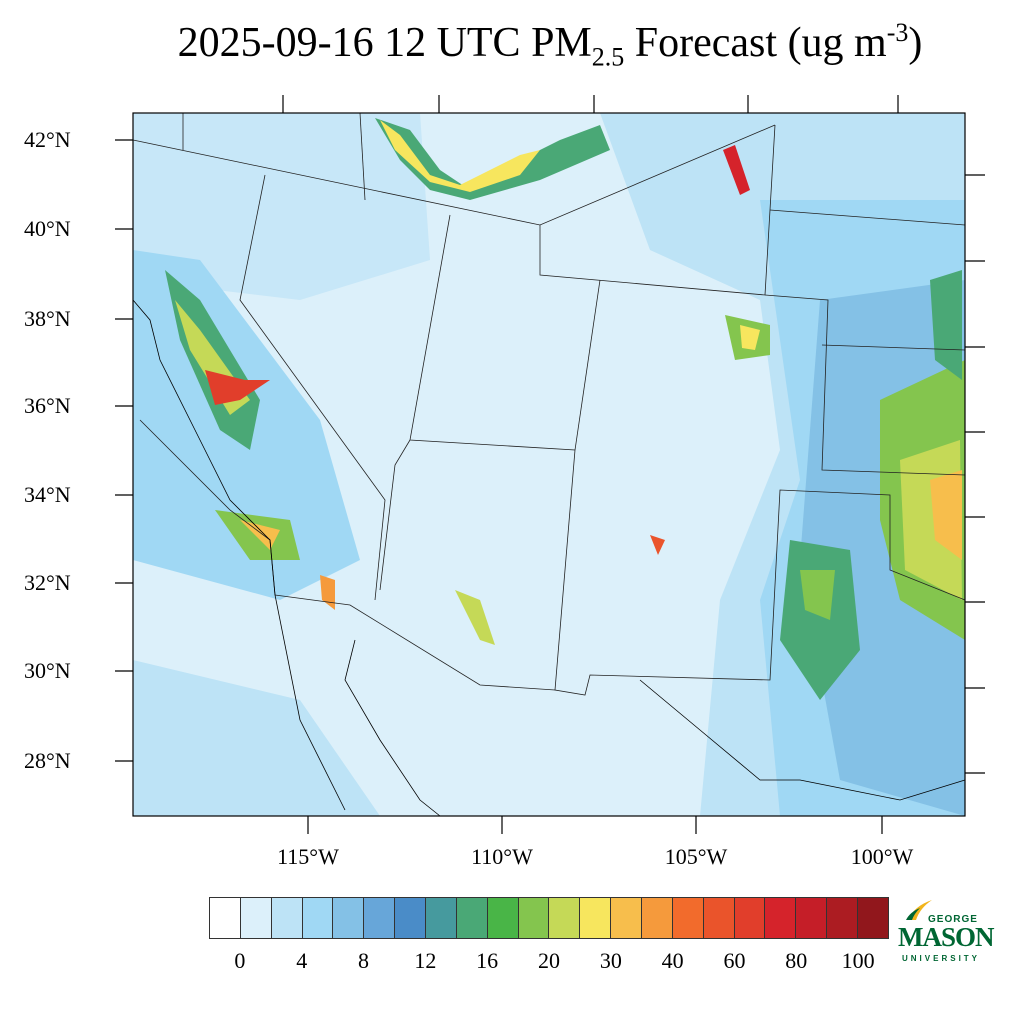 The image size is (1024, 1024). What do you see at coordinates (302, 960) in the screenshot?
I see `colorbar-label: 4` at bounding box center [302, 960].